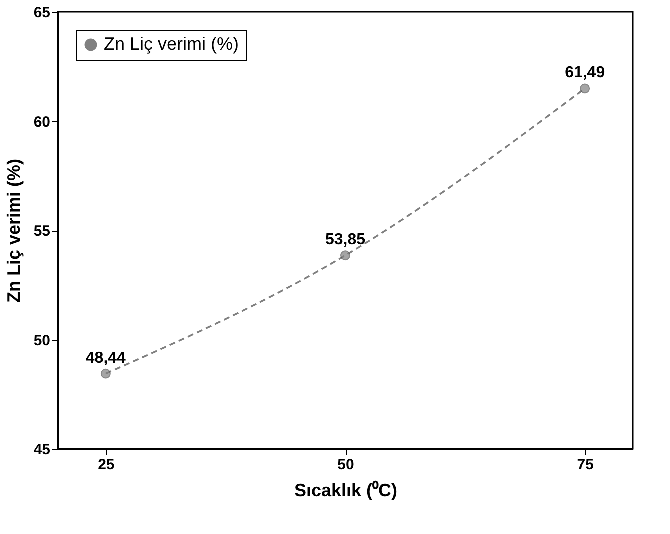 The width and height of the screenshot is (670, 534). Describe the element at coordinates (172, 44) in the screenshot. I see `legend-label: Zn Liç verimi (%)` at that location.